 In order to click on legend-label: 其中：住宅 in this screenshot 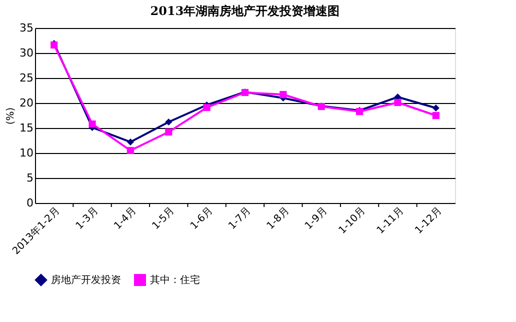, I will do `click(175, 280)`.